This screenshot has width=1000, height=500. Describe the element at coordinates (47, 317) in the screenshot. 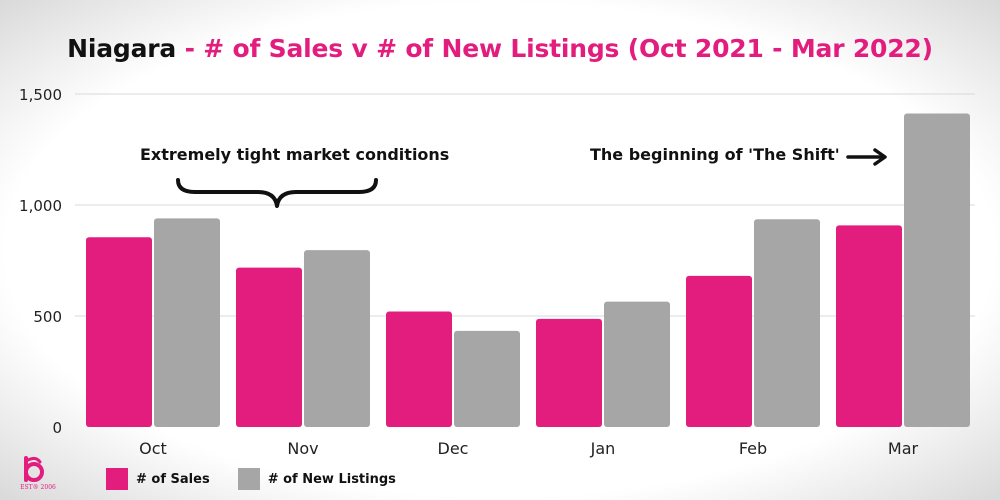

I see `y-tick-label: 500` at that location.